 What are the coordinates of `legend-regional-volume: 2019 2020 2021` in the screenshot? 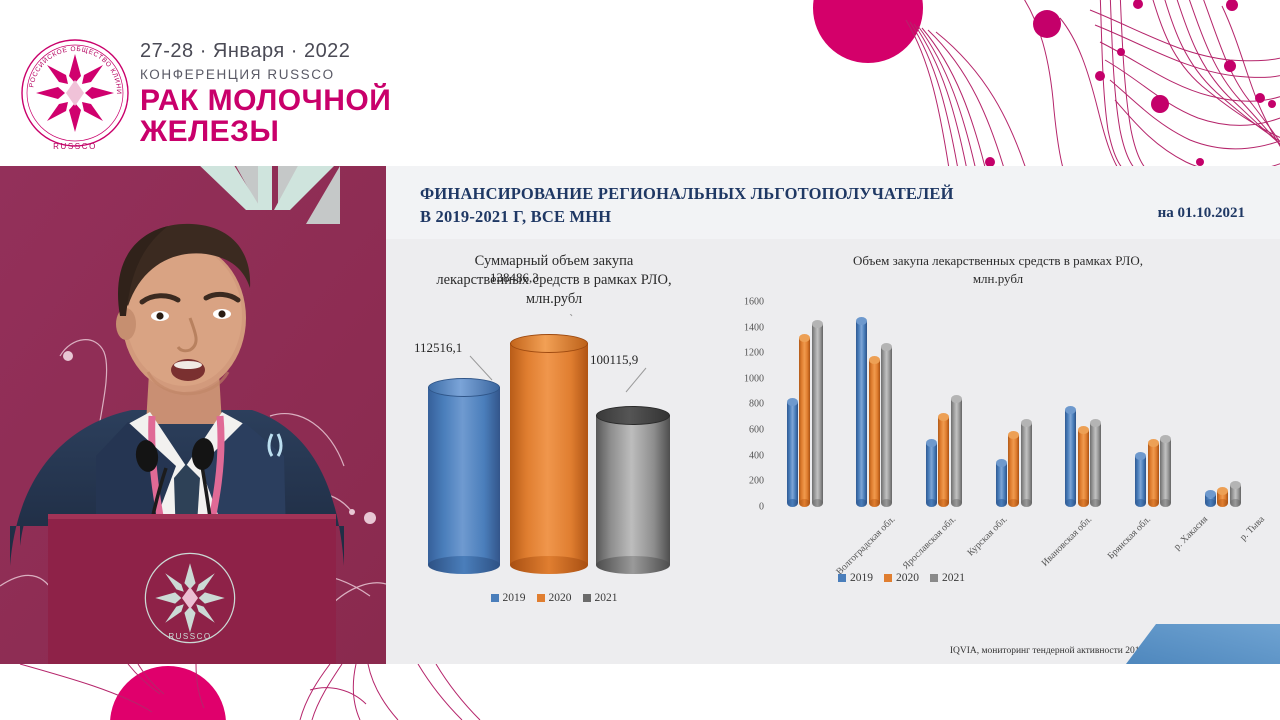 It's located at (901, 578).